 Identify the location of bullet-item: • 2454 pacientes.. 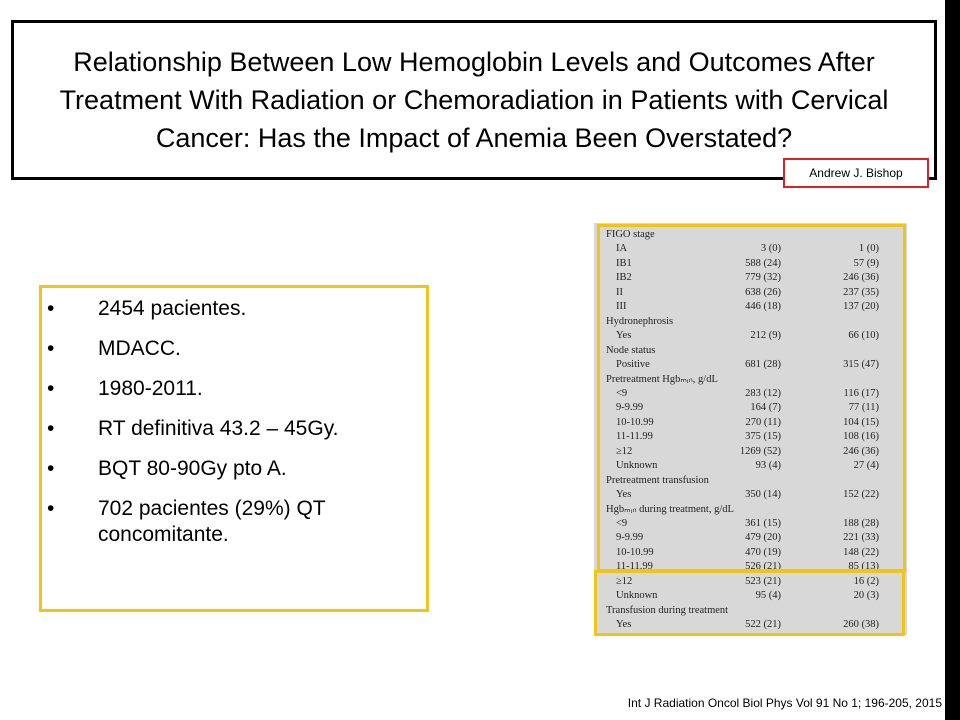
(232, 309).